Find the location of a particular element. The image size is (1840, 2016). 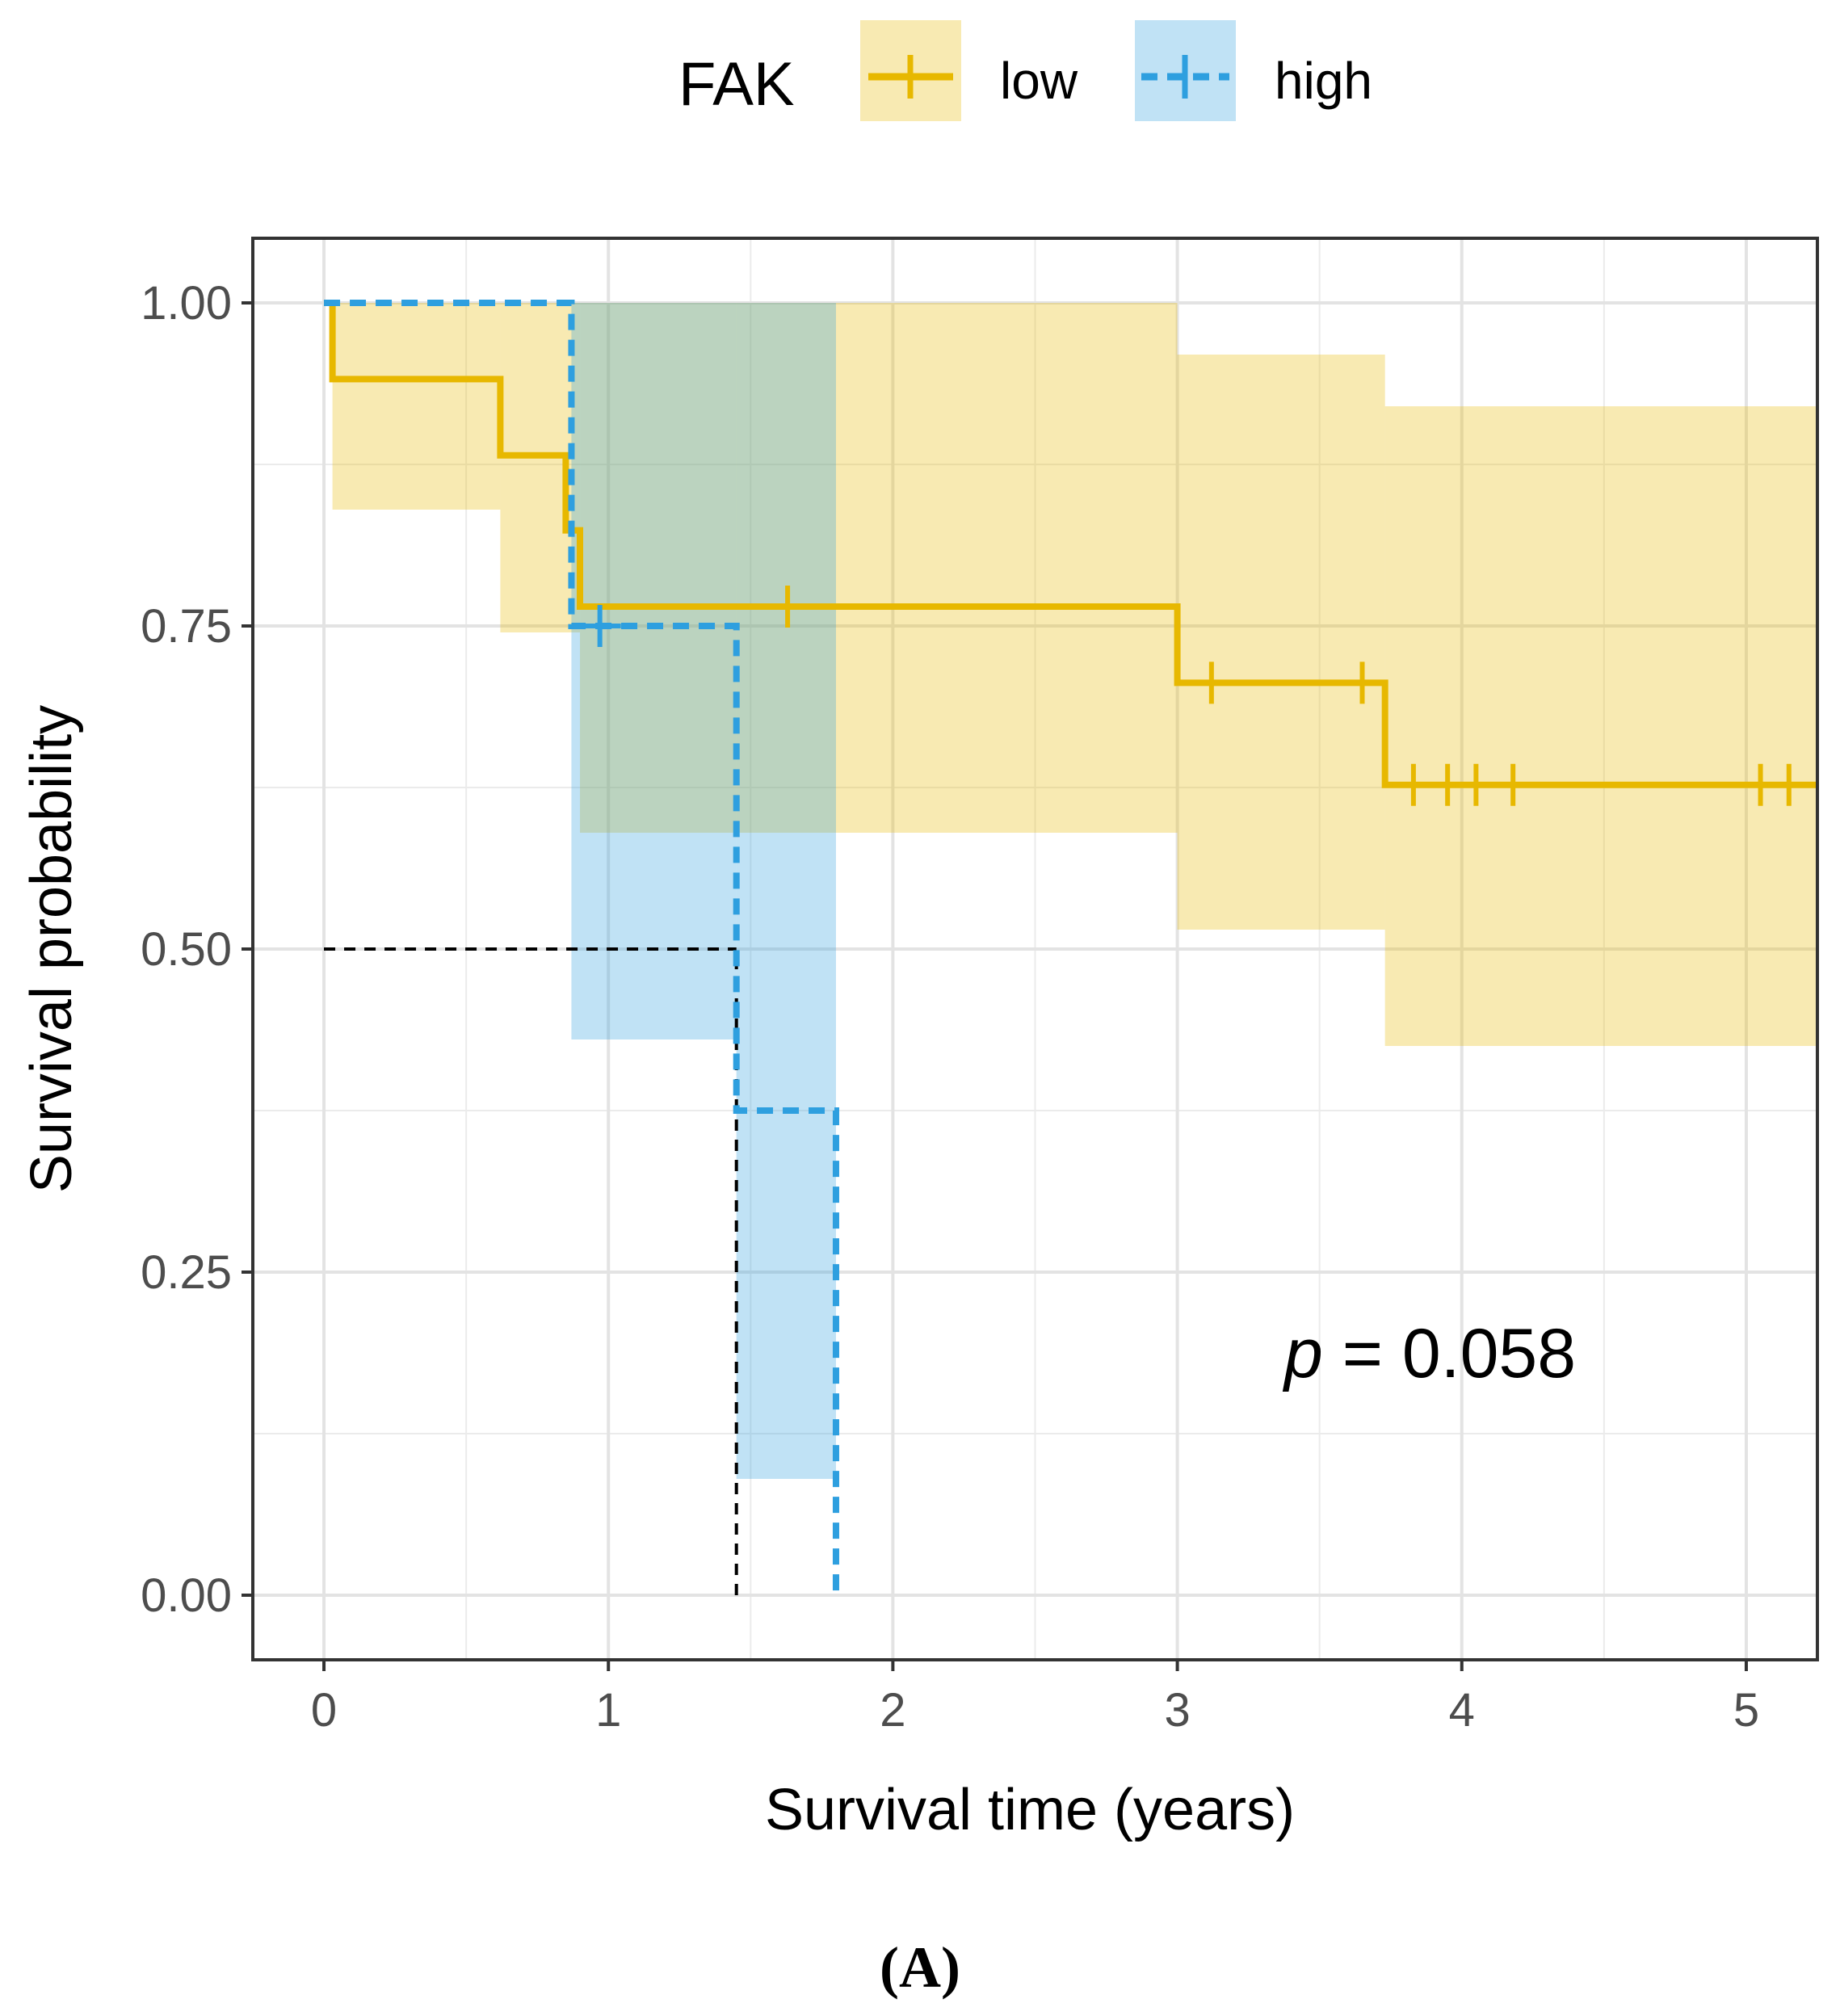

legend-label-high: high is located at coordinates (1323, 81).